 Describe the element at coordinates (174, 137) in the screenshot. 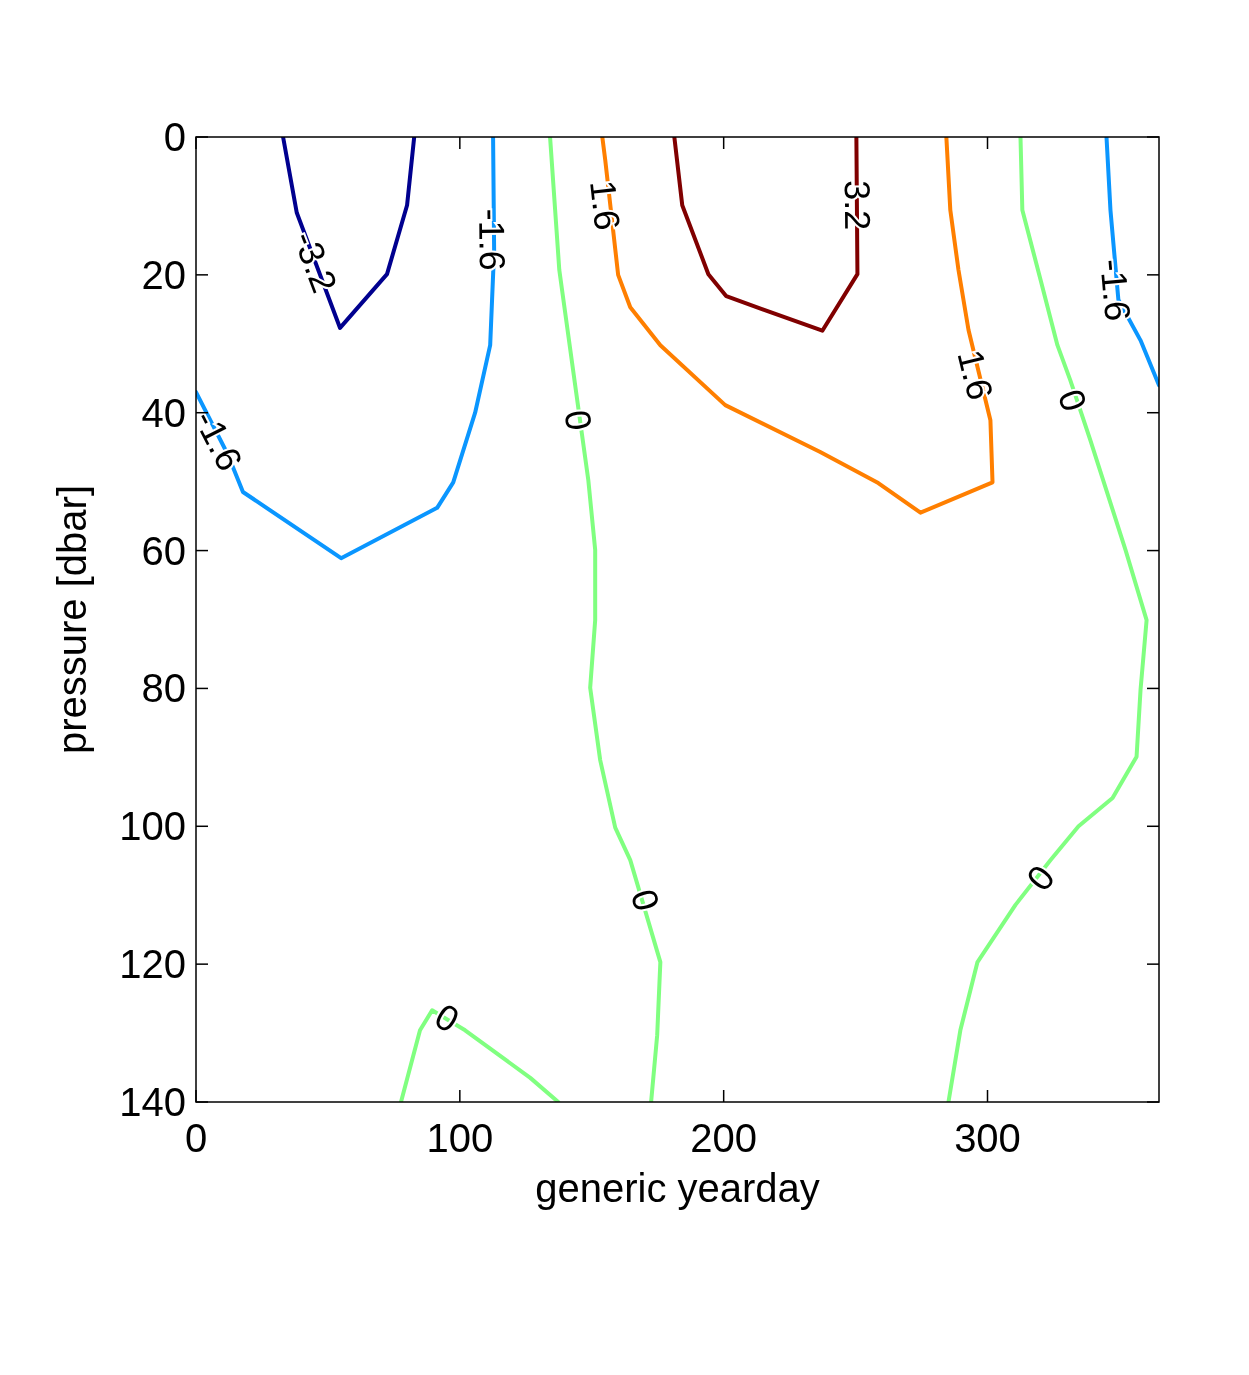

I see `y-tick-label: 0` at that location.